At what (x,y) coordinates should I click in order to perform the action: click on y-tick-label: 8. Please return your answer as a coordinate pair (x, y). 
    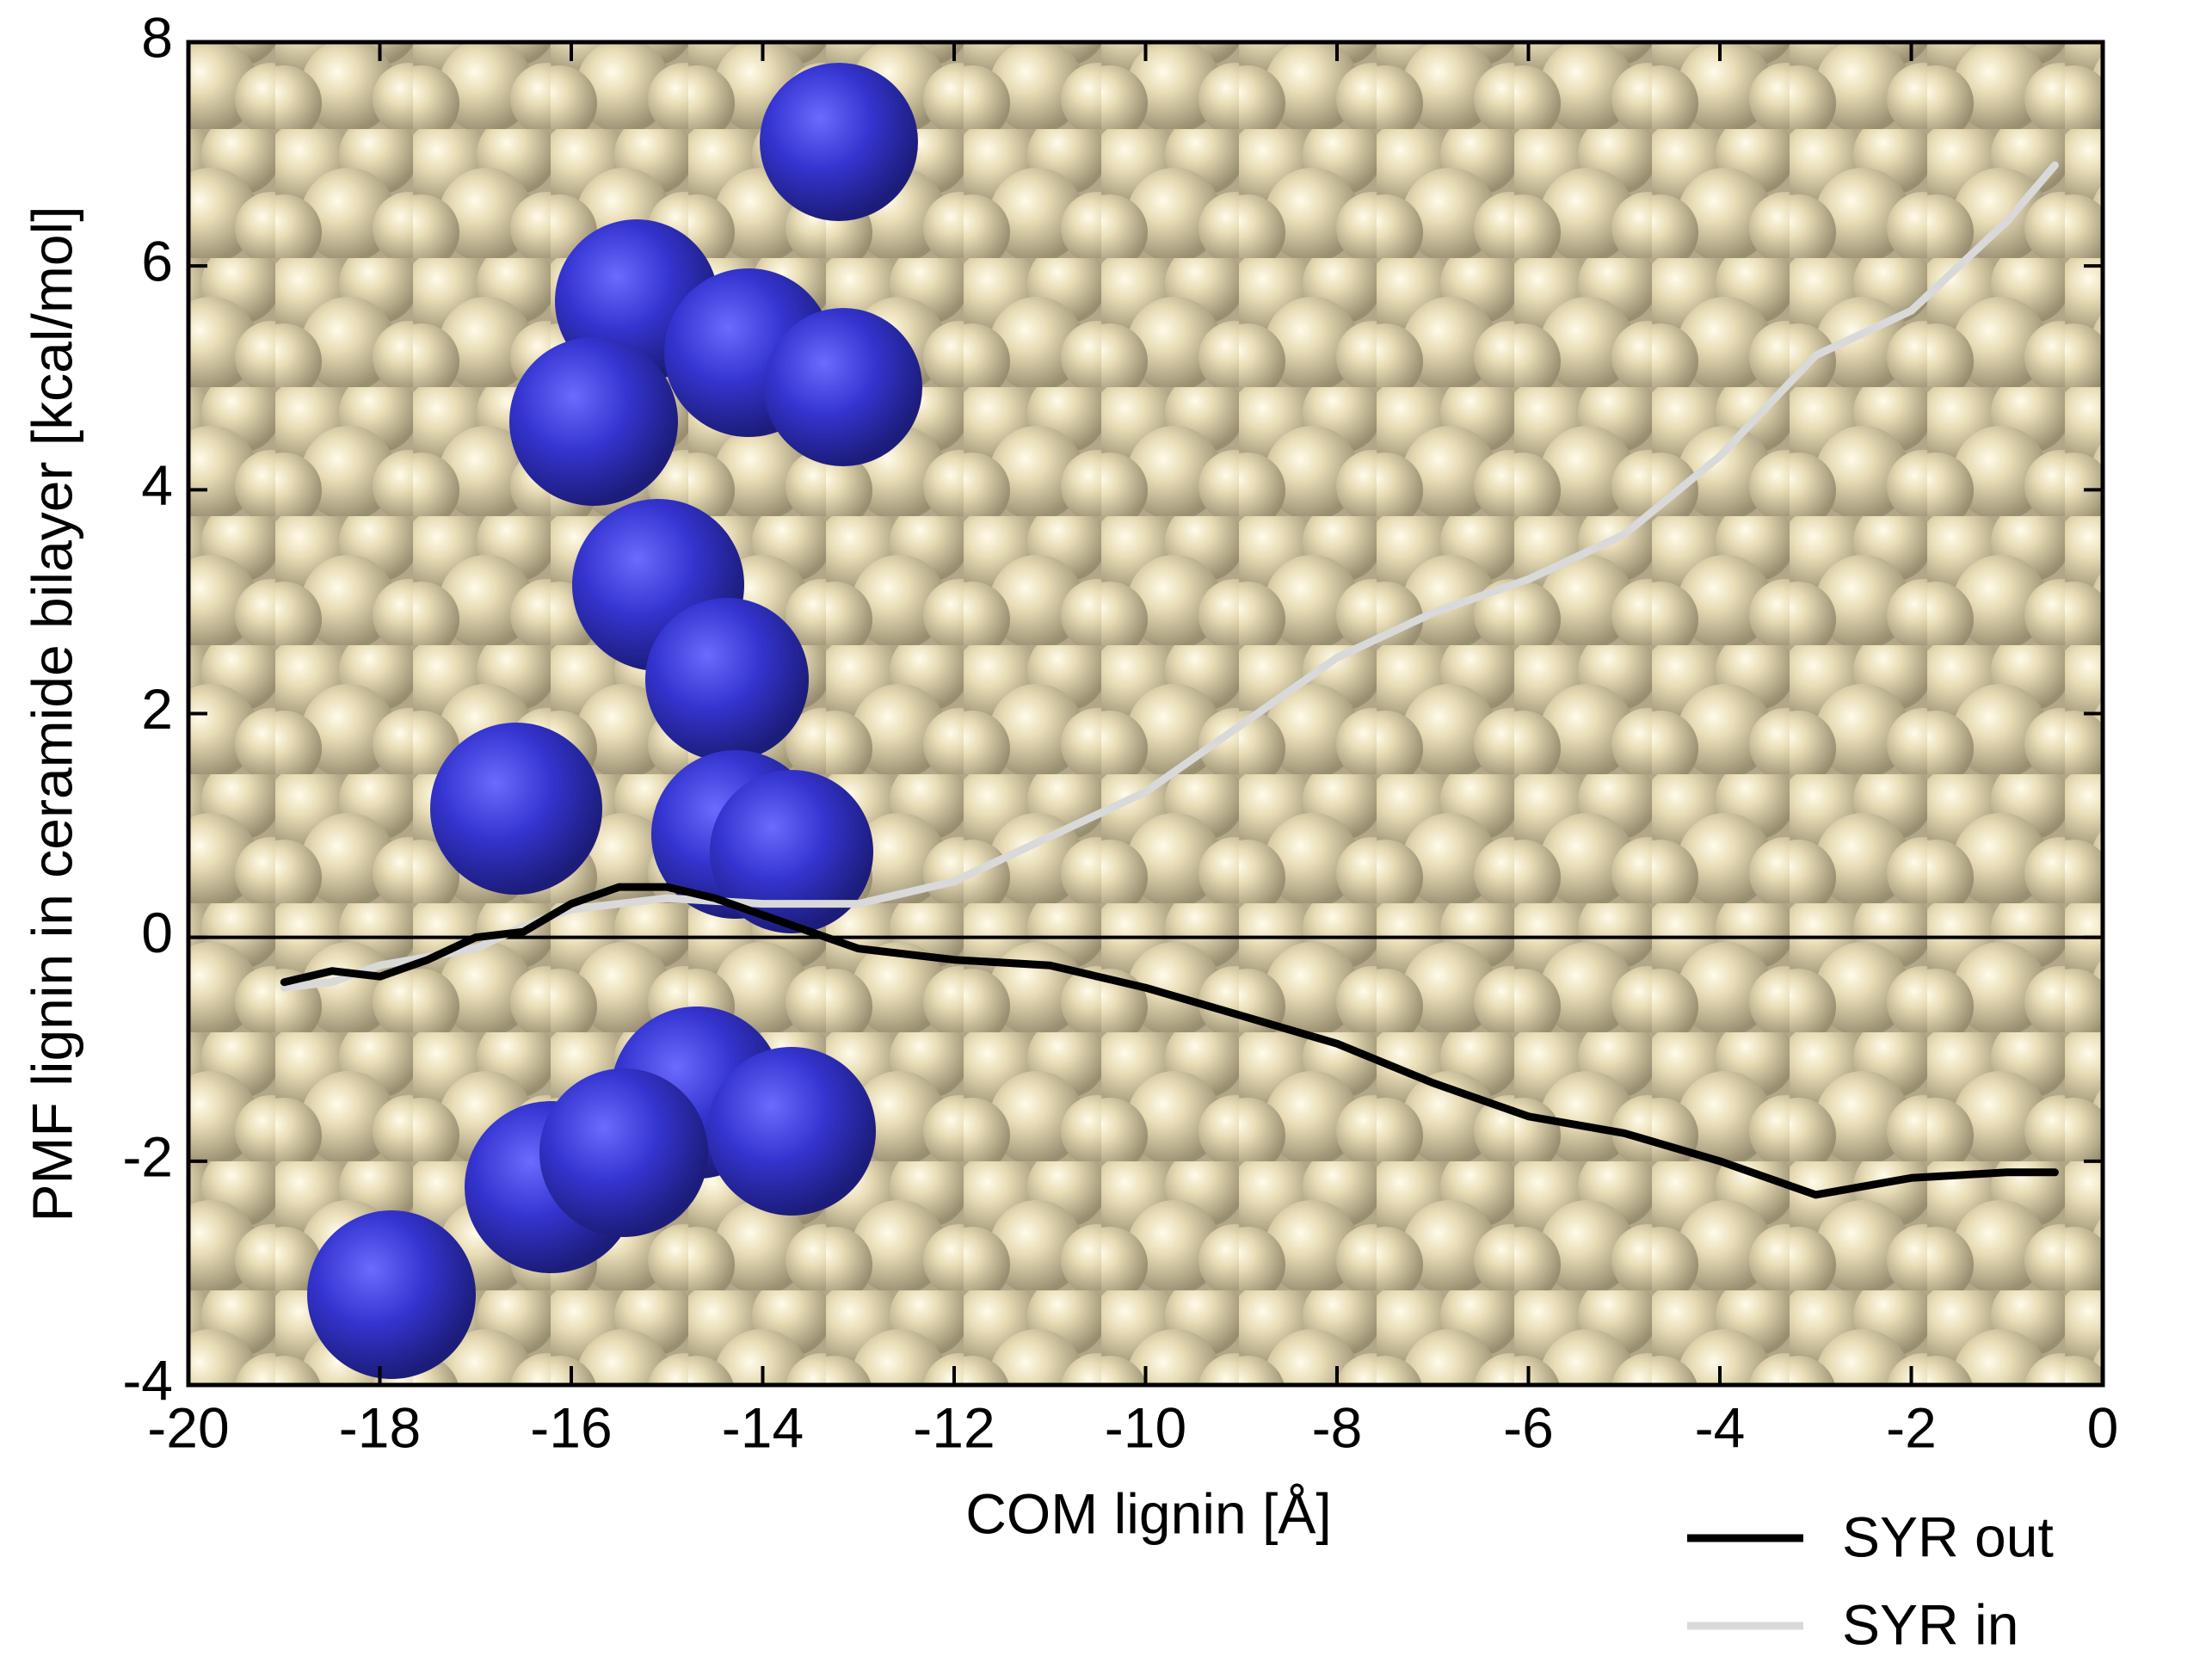
    Looking at the image, I should click on (157, 37).